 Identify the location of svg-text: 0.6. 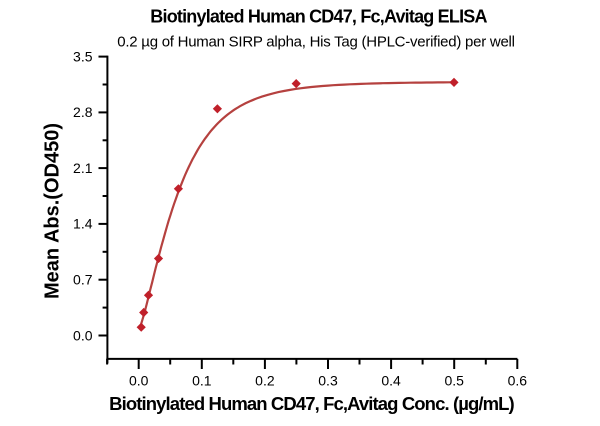
(518, 381).